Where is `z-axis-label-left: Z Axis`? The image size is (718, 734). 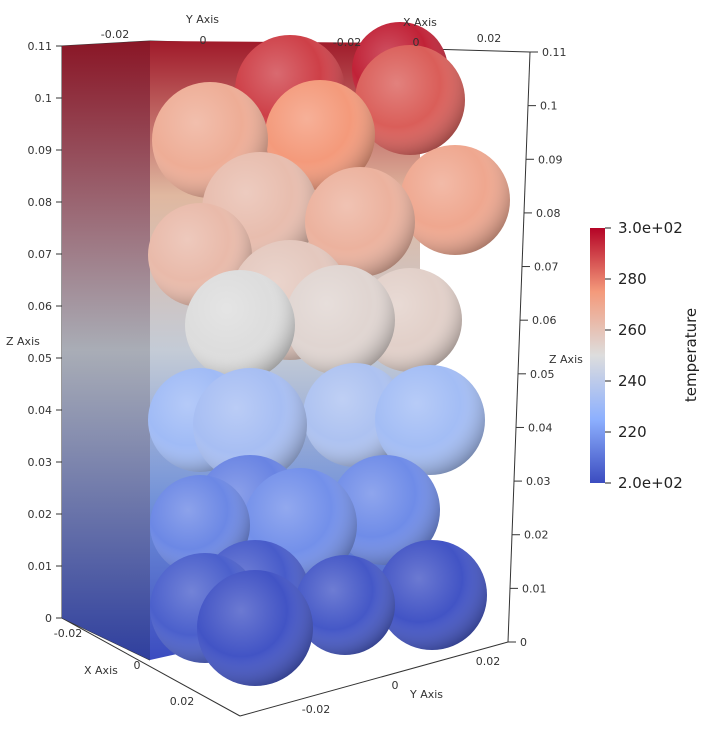
z-axis-label-left: Z Axis is located at coordinates (23, 341).